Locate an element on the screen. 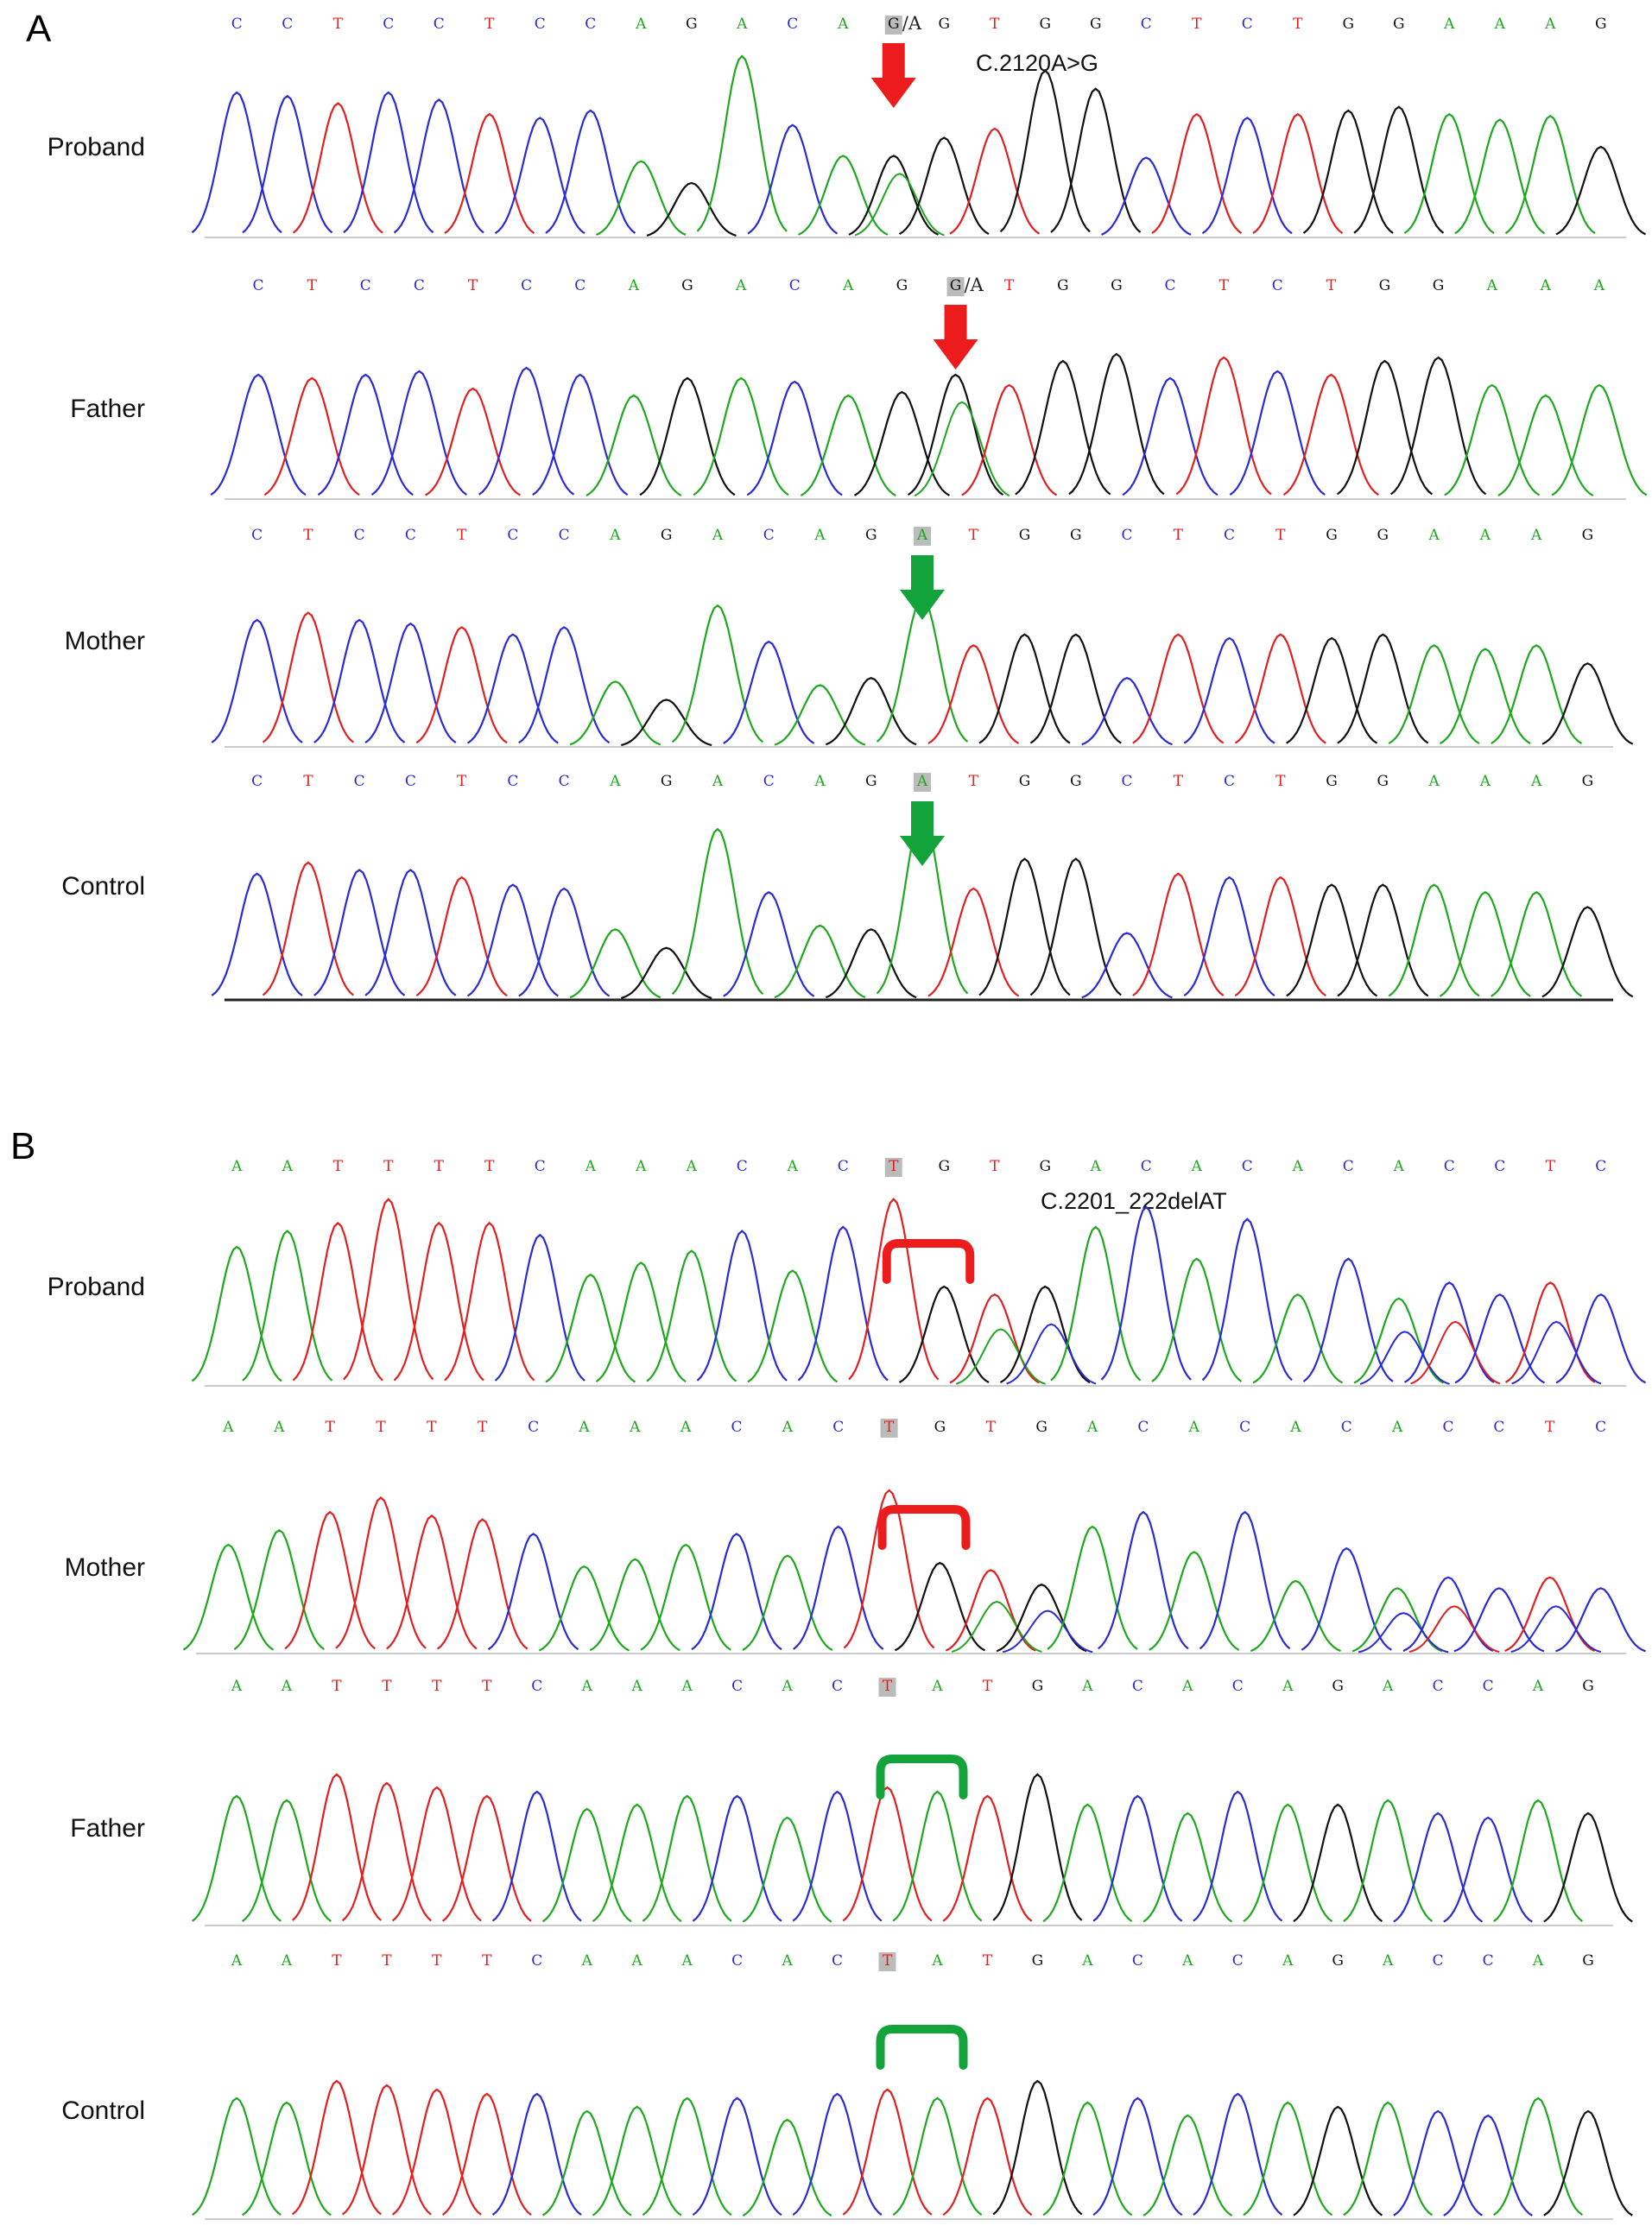 The image size is (1652, 2226). secondary-peak-C is located at coordinates (1404, 1358).